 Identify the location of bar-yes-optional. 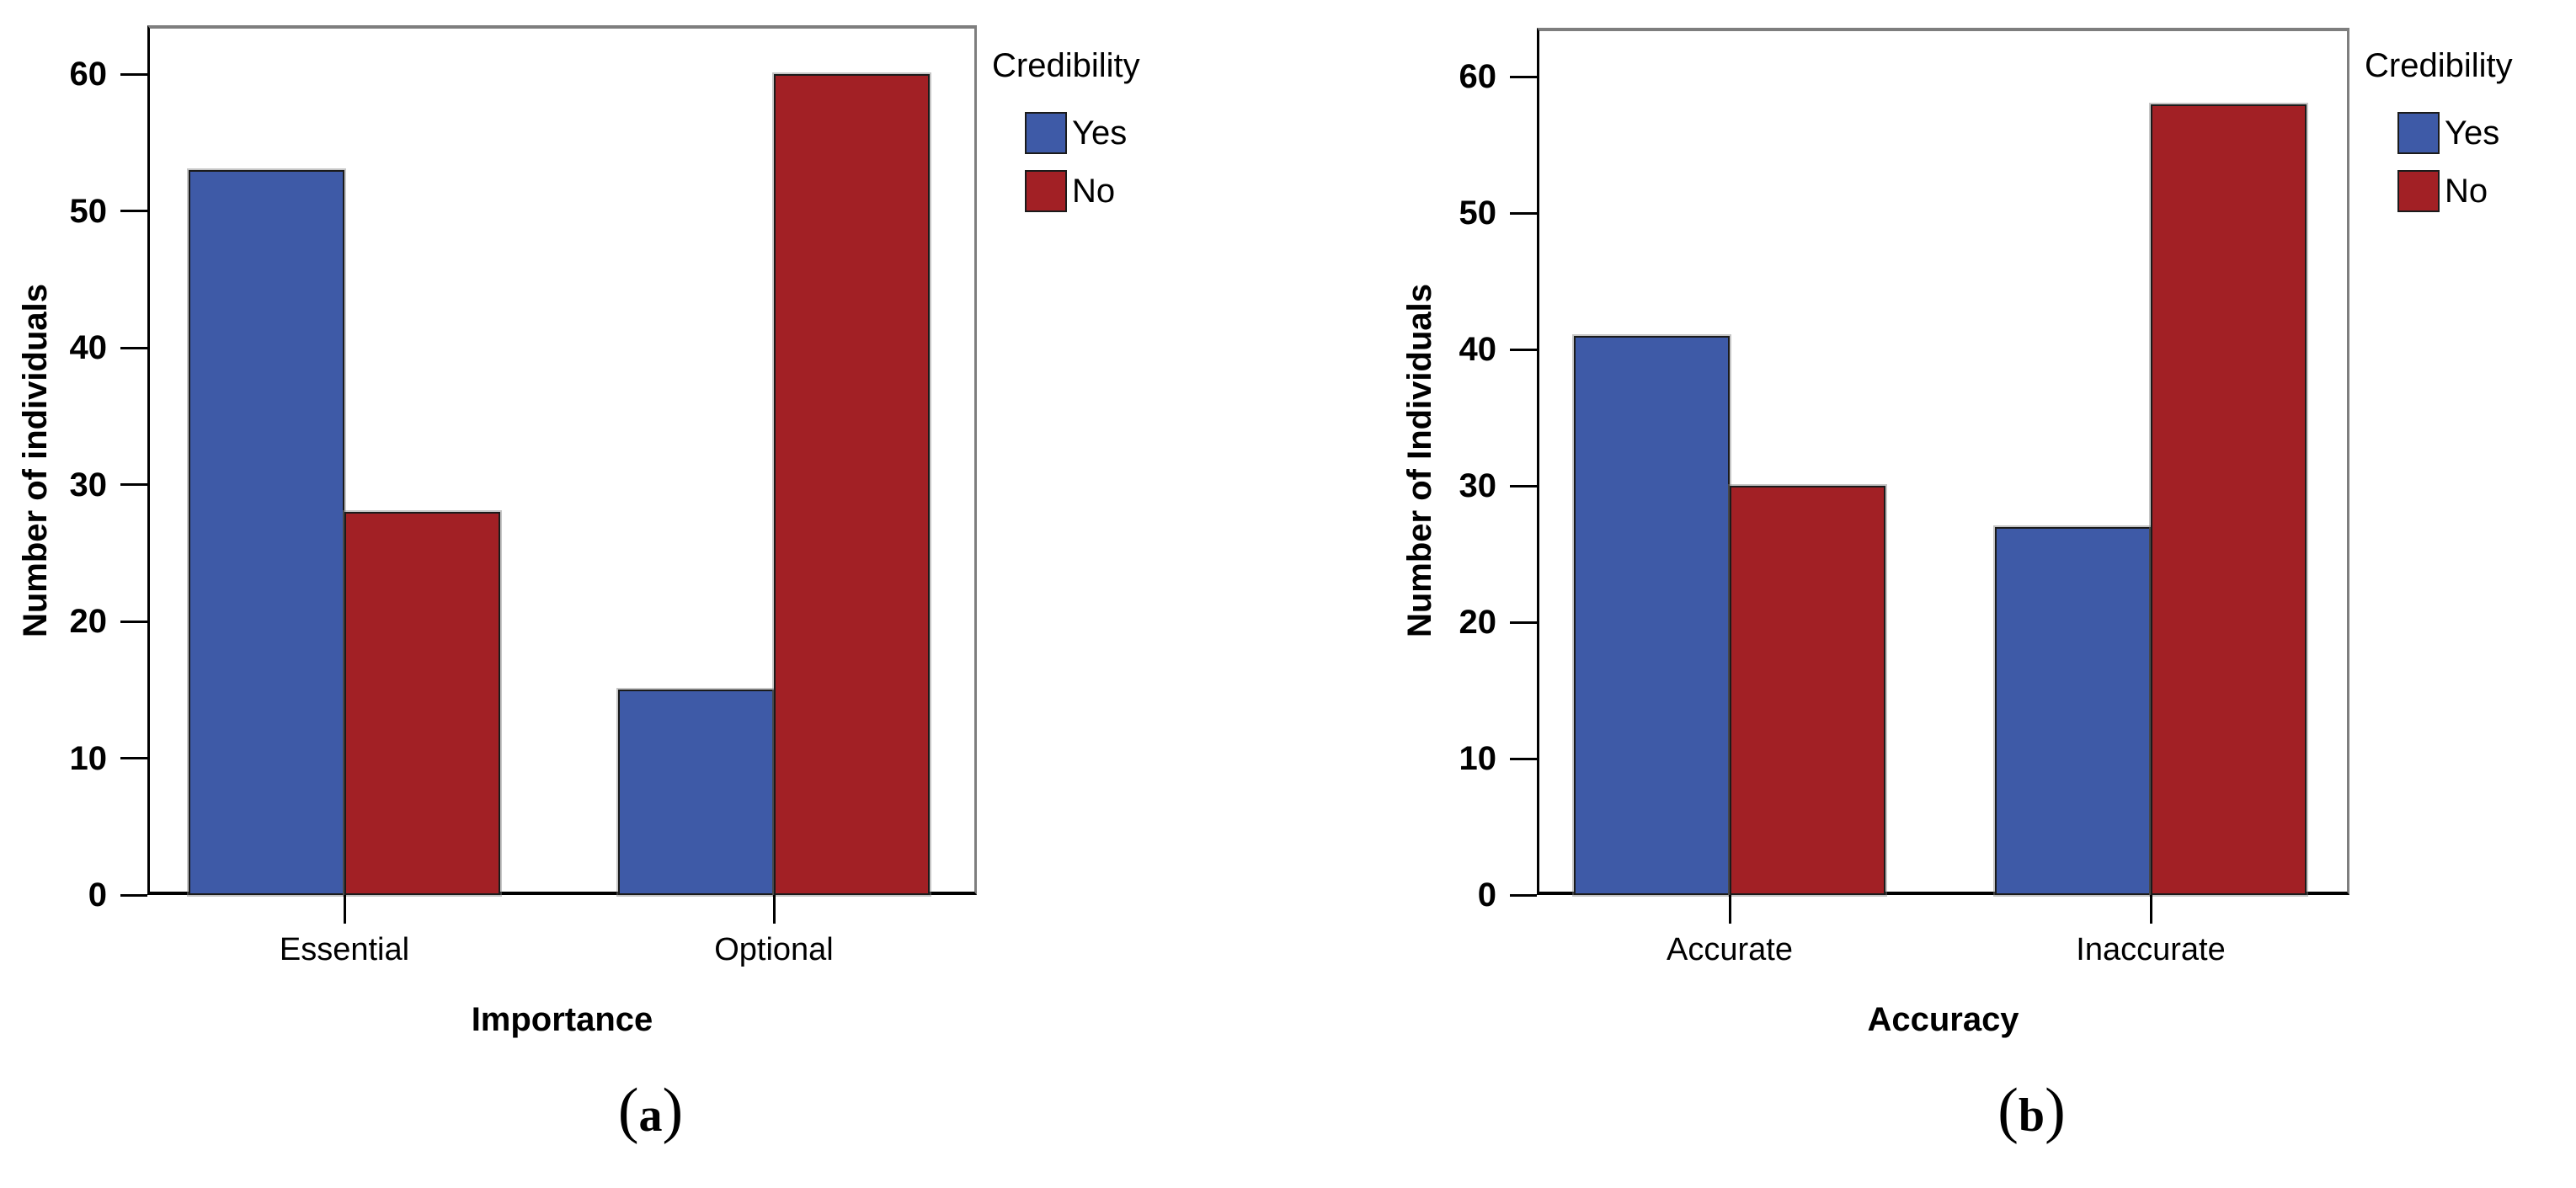
(696, 792).